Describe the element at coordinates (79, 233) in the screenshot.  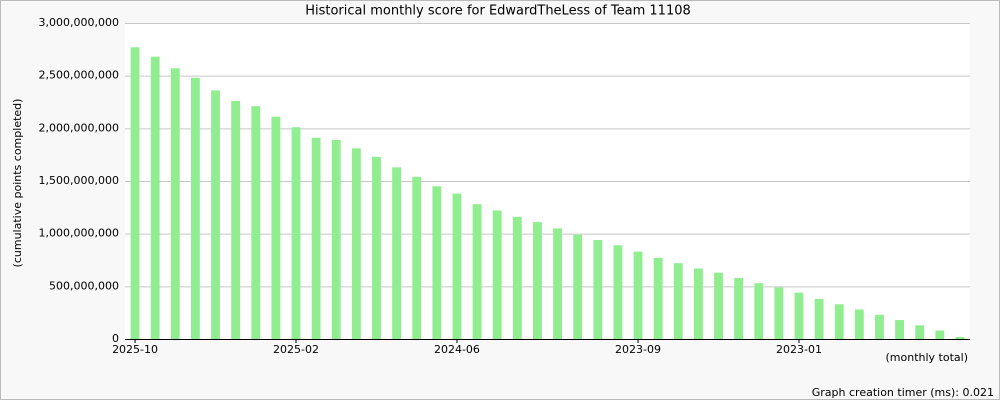
I see `y-tick-label: 1,000,000,000` at that location.